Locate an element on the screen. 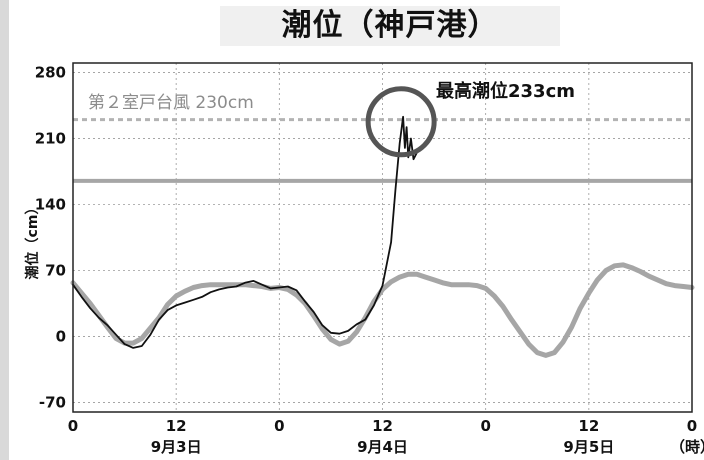 The image size is (704, 460). max-tide-circle is located at coordinates (401, 122).